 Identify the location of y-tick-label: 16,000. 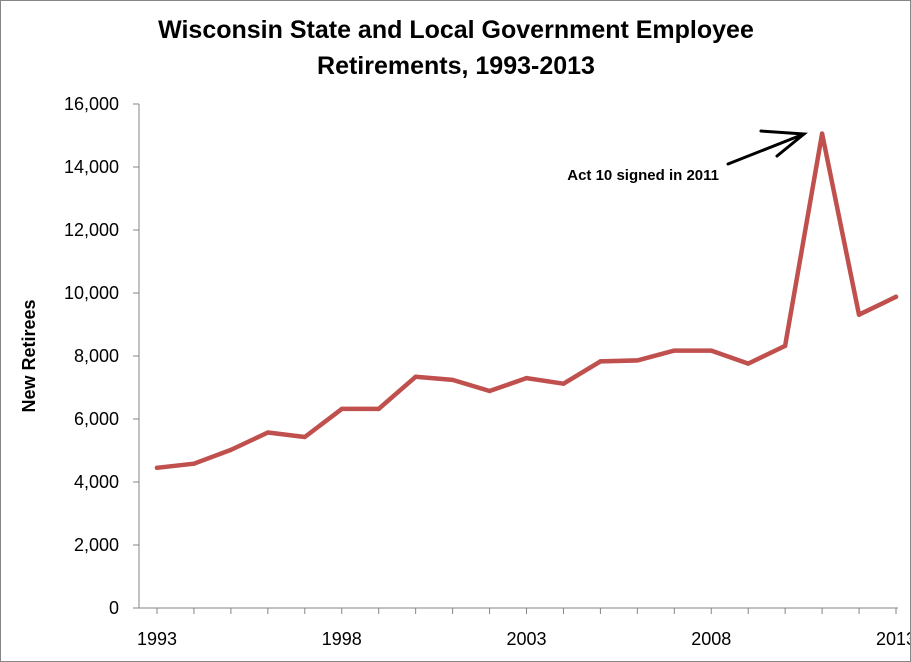
(91, 104).